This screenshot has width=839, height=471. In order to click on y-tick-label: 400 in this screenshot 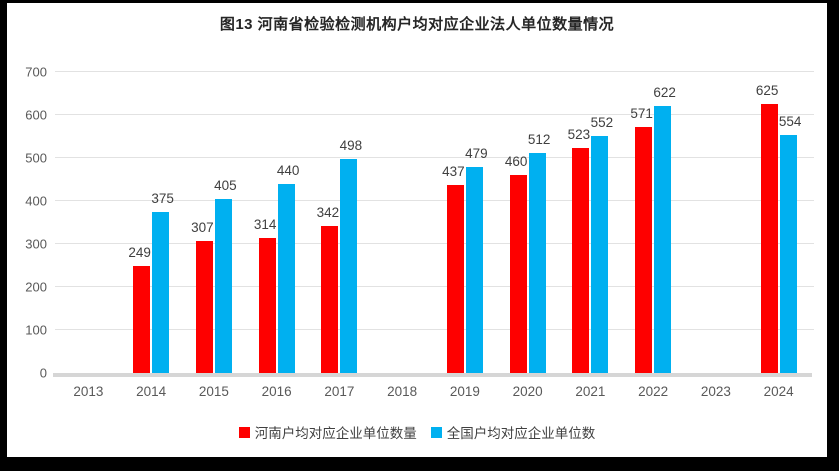, I will do `click(36, 201)`.